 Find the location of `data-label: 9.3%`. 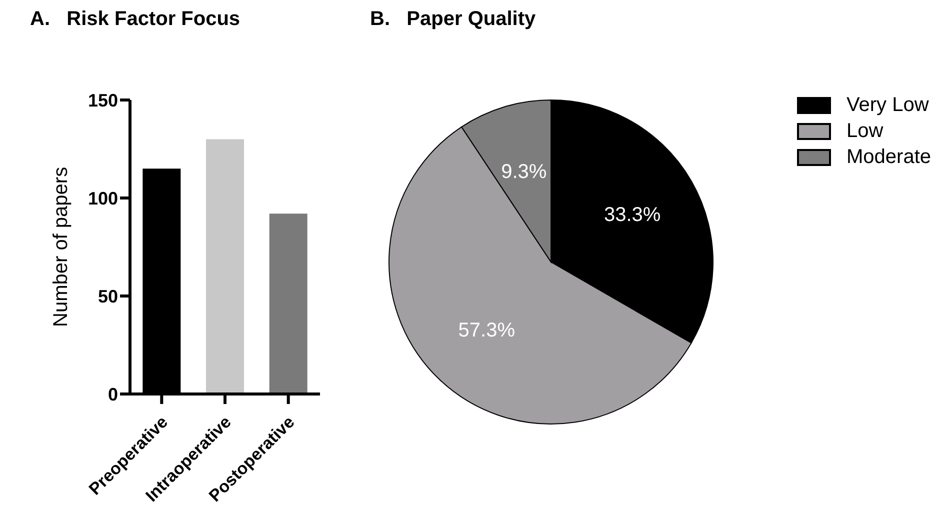

data-label: 9.3% is located at coordinates (524, 172).